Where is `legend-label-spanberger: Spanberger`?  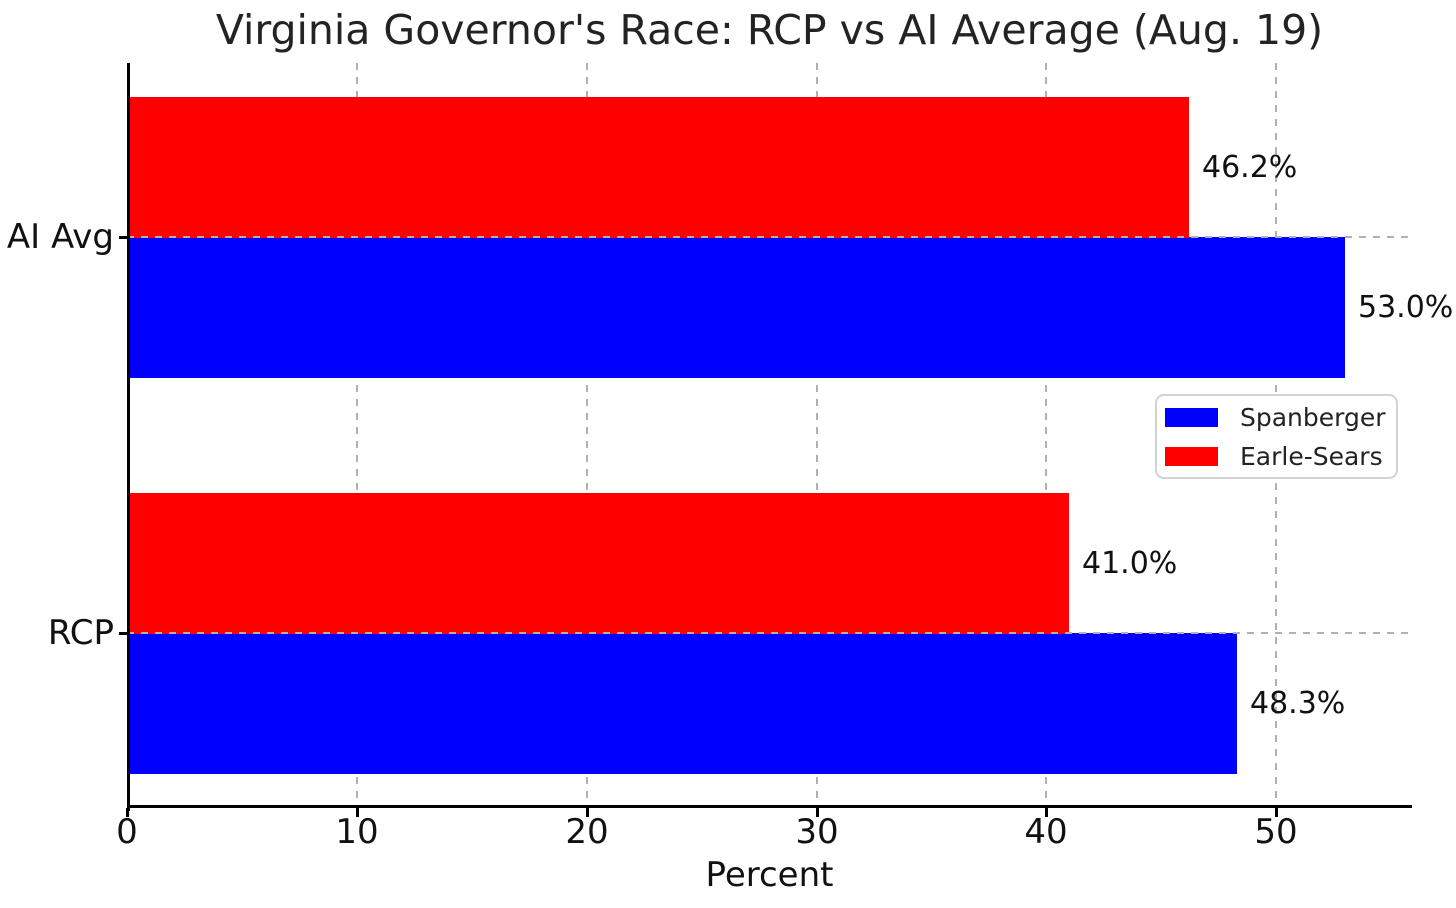 legend-label-spanberger: Spanberger is located at coordinates (1313, 417).